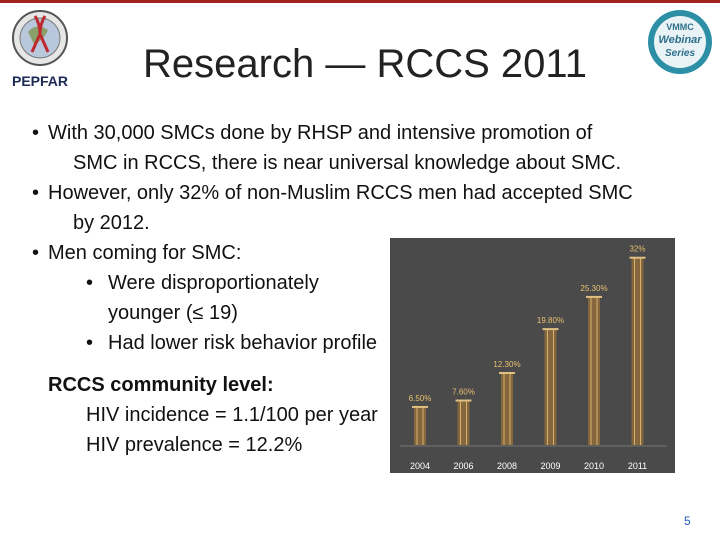 The height and width of the screenshot is (540, 720). Describe the element at coordinates (360, 1) in the screenshot. I see `top-accent-line` at that location.